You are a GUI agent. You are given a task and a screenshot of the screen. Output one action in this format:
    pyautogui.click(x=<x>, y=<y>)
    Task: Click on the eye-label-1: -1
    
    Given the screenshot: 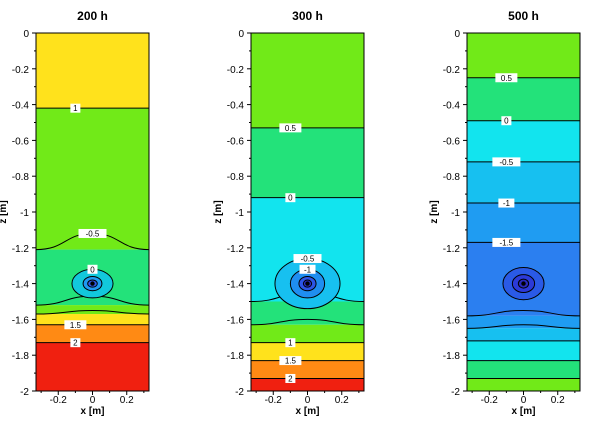 What is the action you would take?
    pyautogui.click(x=308, y=269)
    